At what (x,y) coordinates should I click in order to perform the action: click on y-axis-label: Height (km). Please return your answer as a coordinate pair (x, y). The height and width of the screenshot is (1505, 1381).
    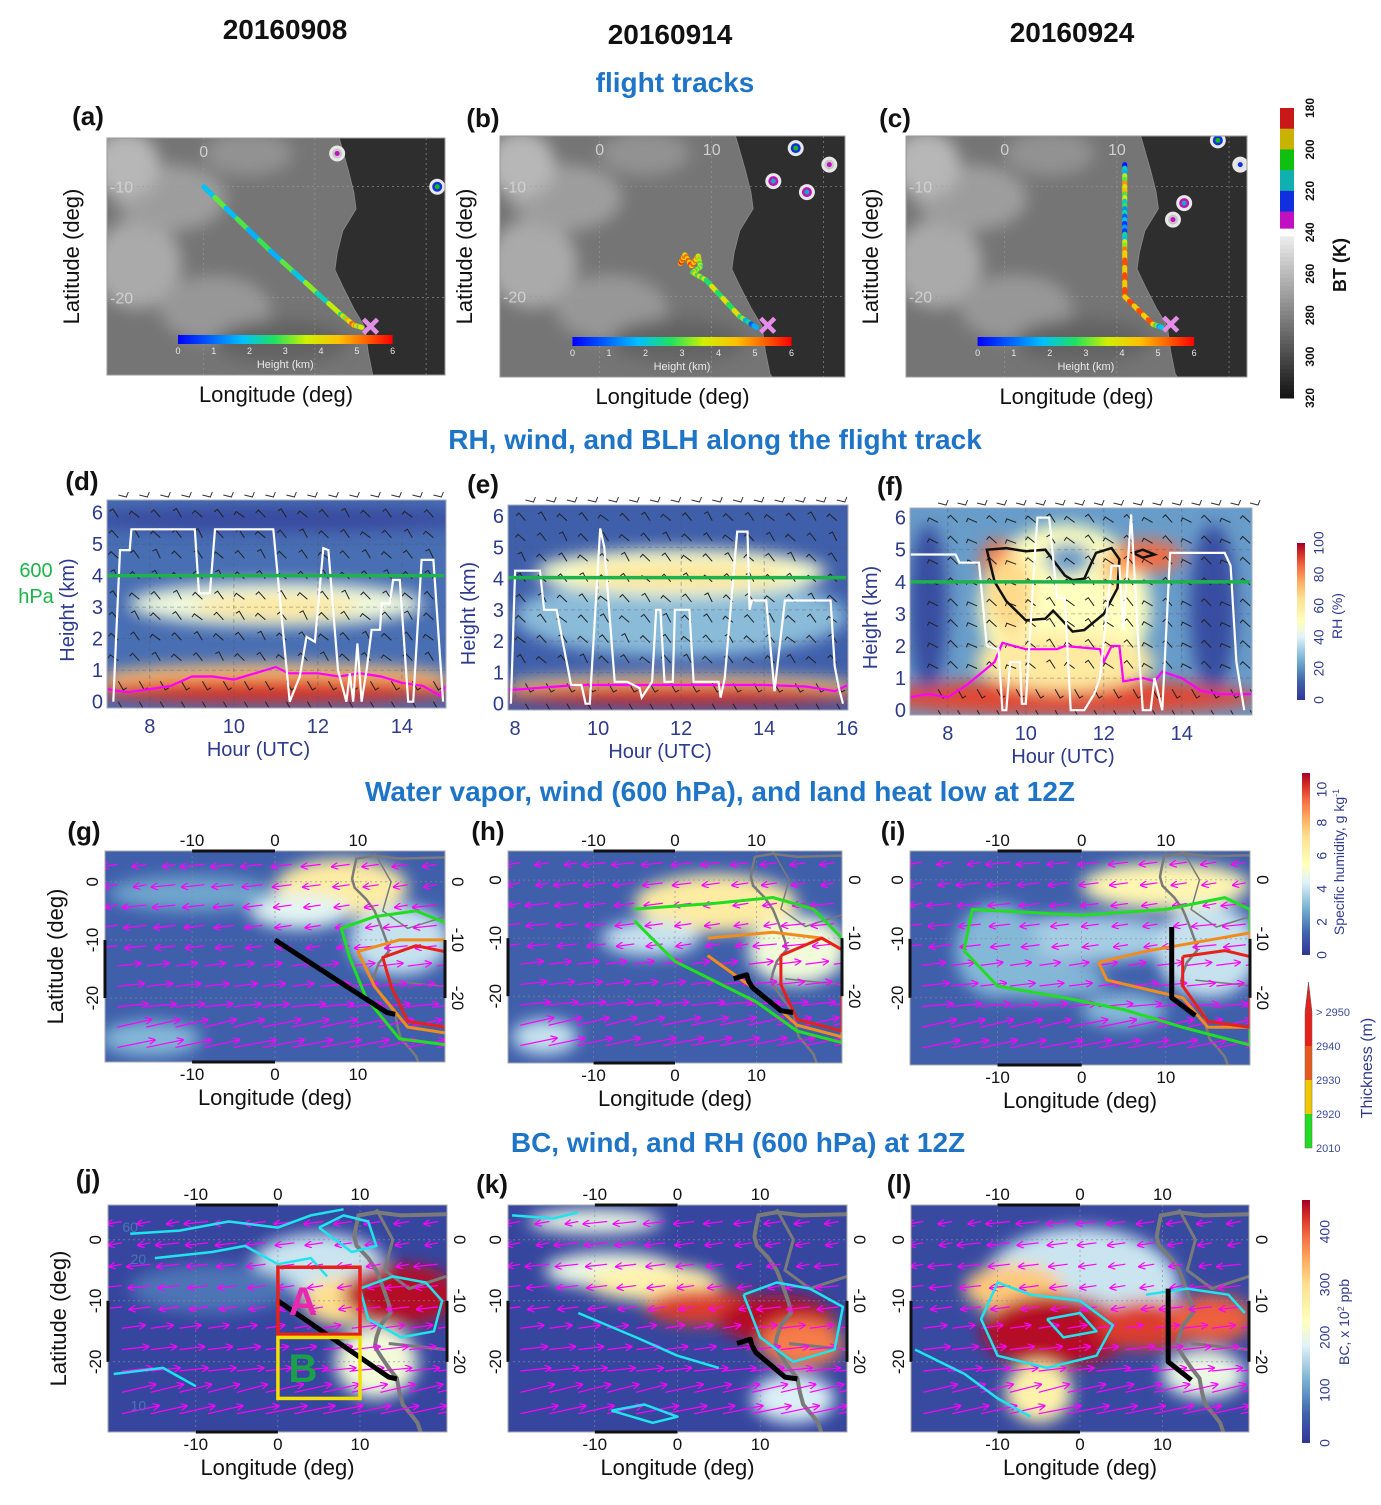
    Looking at the image, I should click on (68, 609).